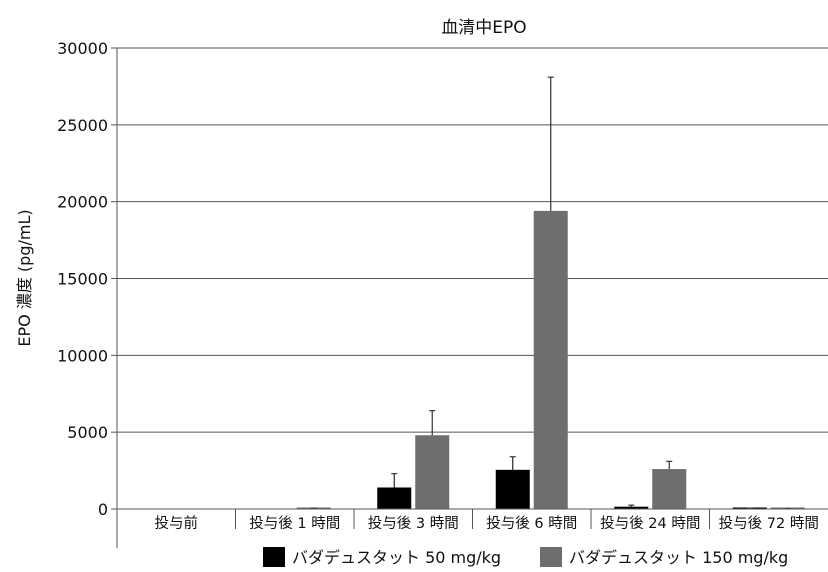 The height and width of the screenshot is (572, 828). What do you see at coordinates (531, 523) in the screenshot?
I see `x-tick-label: 投与後 6 時間` at bounding box center [531, 523].